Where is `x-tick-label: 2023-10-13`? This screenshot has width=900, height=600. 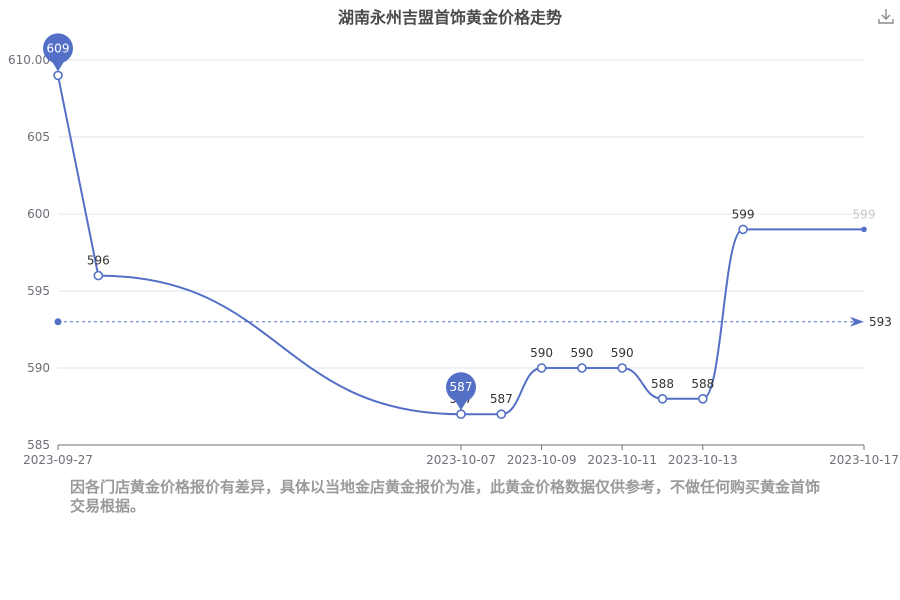
x-tick-label: 2023-10-13 is located at coordinates (703, 460).